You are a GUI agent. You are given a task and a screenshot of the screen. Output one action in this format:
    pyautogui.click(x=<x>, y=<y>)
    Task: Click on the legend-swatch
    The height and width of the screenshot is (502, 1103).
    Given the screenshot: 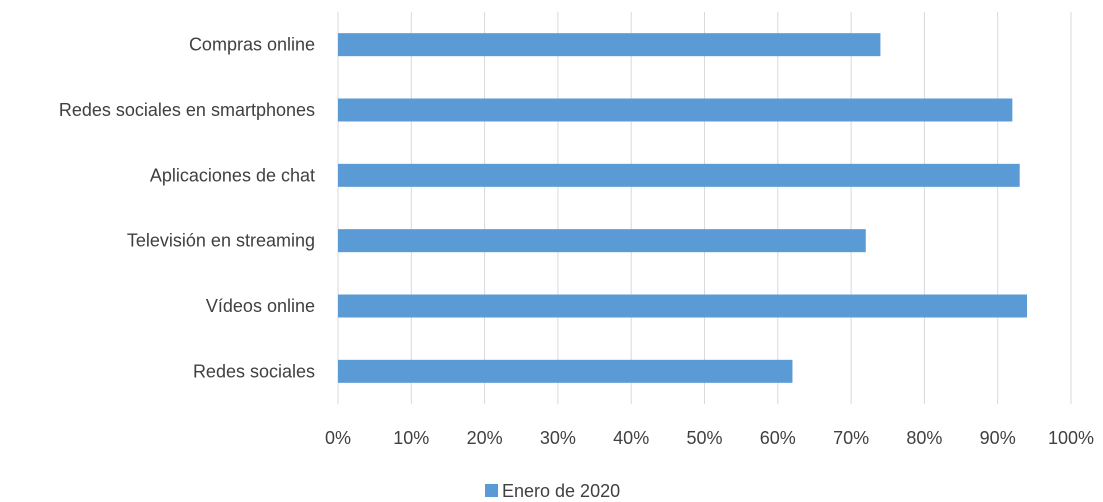 What is the action you would take?
    pyautogui.click(x=491, y=490)
    